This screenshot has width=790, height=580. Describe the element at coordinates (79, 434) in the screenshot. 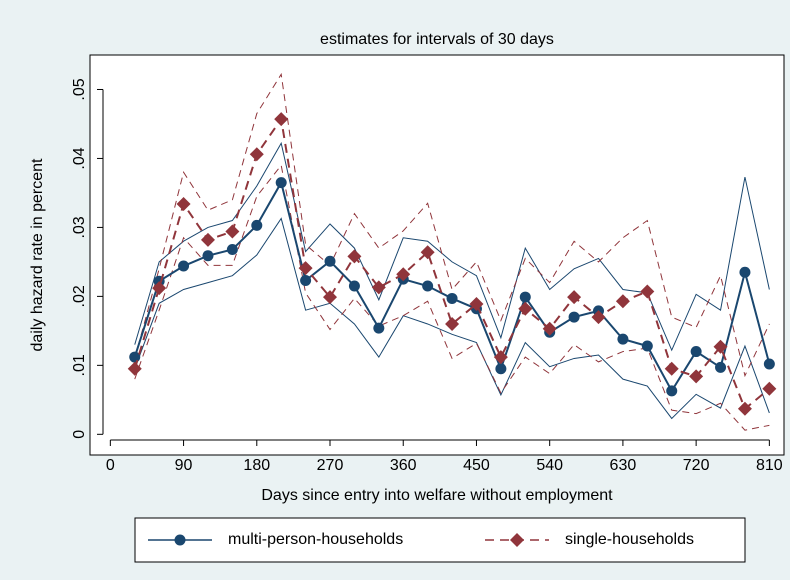

I see `y-tick-label: 0` at that location.